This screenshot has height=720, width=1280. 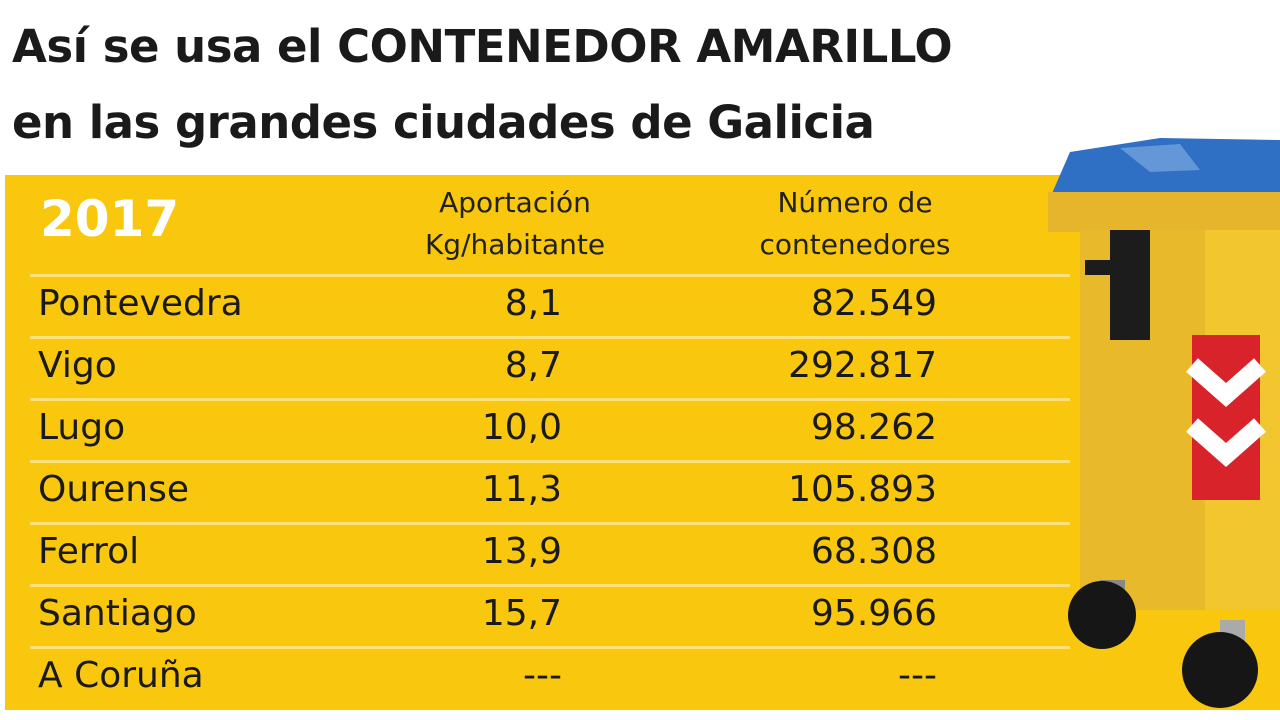 What do you see at coordinates (521, 427) in the screenshot?
I see `kg-per-inhabitant: 10,0` at bounding box center [521, 427].